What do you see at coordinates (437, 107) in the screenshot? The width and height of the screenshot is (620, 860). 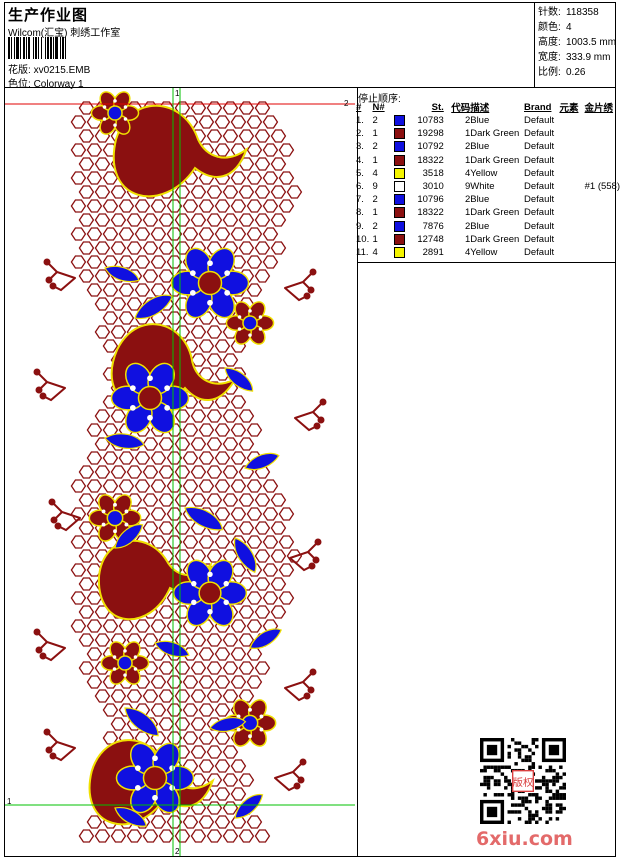 I see `col-header-stitches: St.` at bounding box center [437, 107].